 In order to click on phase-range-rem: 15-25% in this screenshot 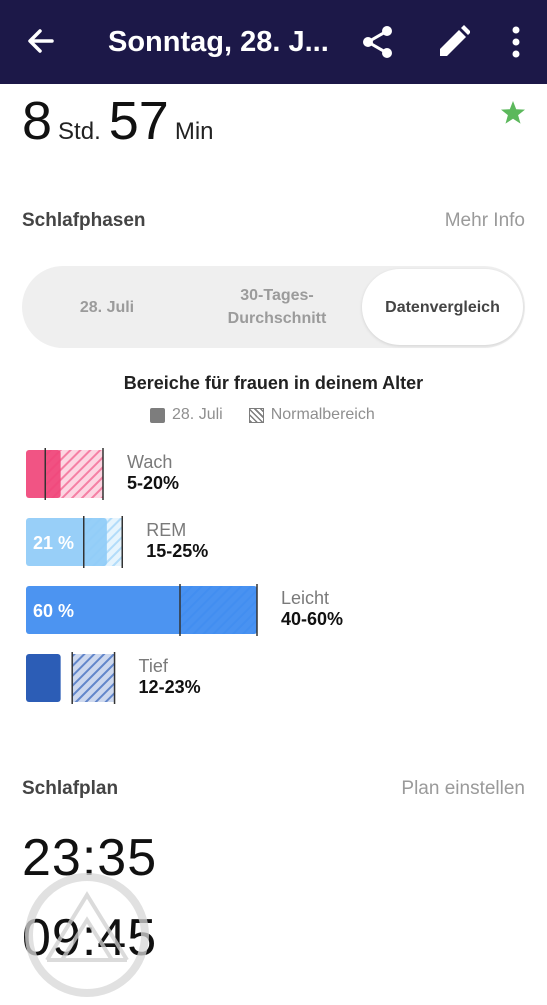, I will do `click(177, 551)`.